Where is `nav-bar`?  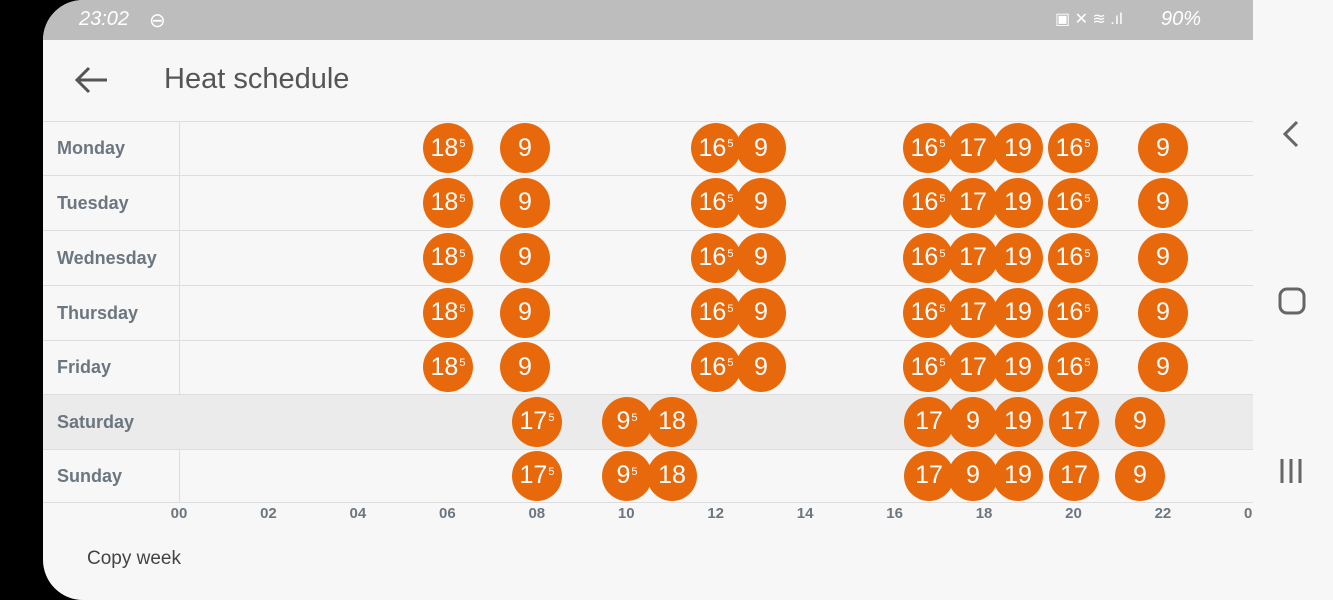
nav-bar is located at coordinates (1293, 300).